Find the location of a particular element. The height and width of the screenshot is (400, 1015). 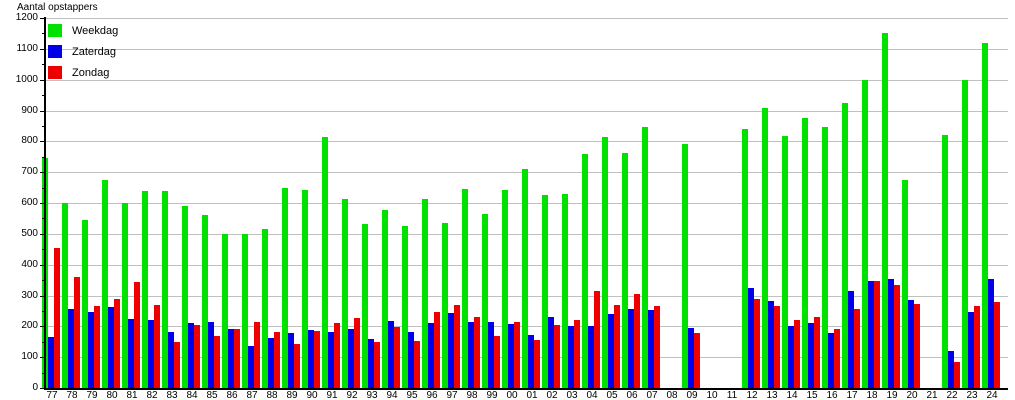

x-axis-label-13: 13 is located at coordinates (772, 395).